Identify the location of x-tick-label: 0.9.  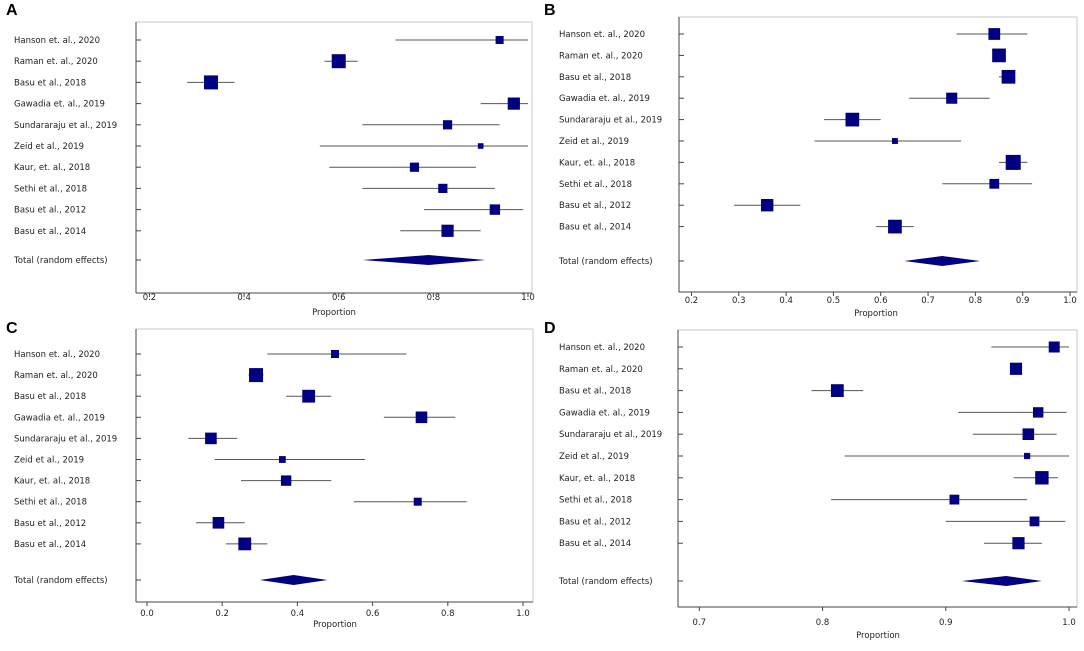
(1023, 301).